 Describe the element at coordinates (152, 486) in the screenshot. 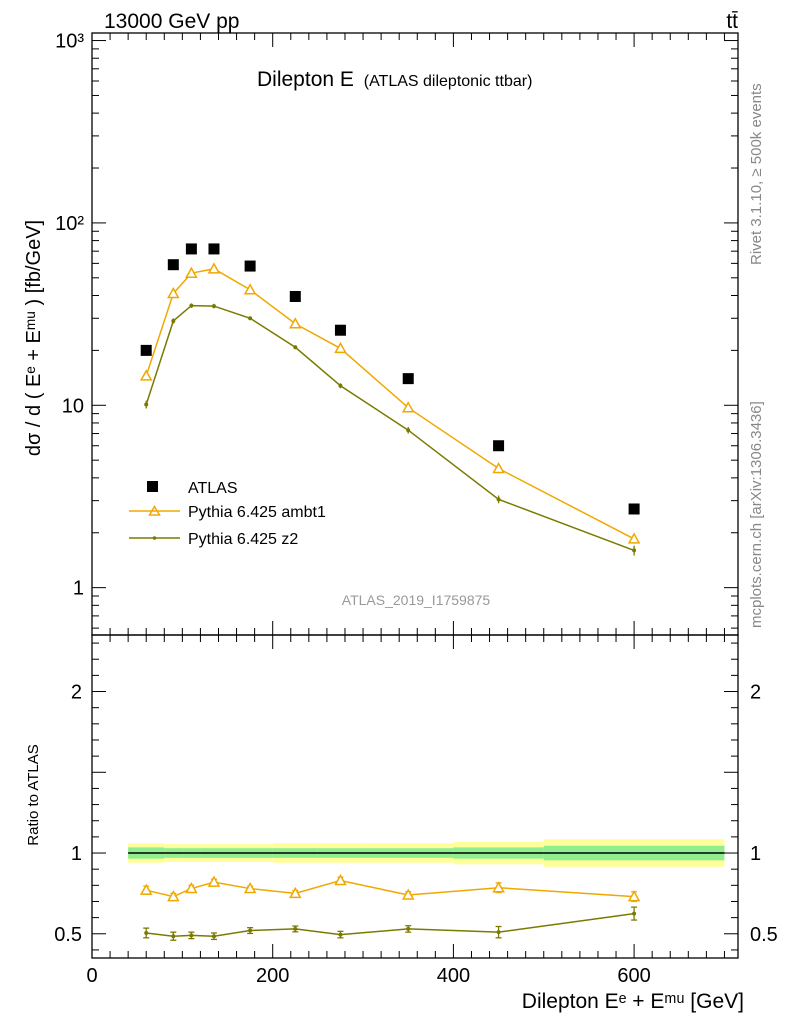

I see `legend-marker-atlas` at that location.